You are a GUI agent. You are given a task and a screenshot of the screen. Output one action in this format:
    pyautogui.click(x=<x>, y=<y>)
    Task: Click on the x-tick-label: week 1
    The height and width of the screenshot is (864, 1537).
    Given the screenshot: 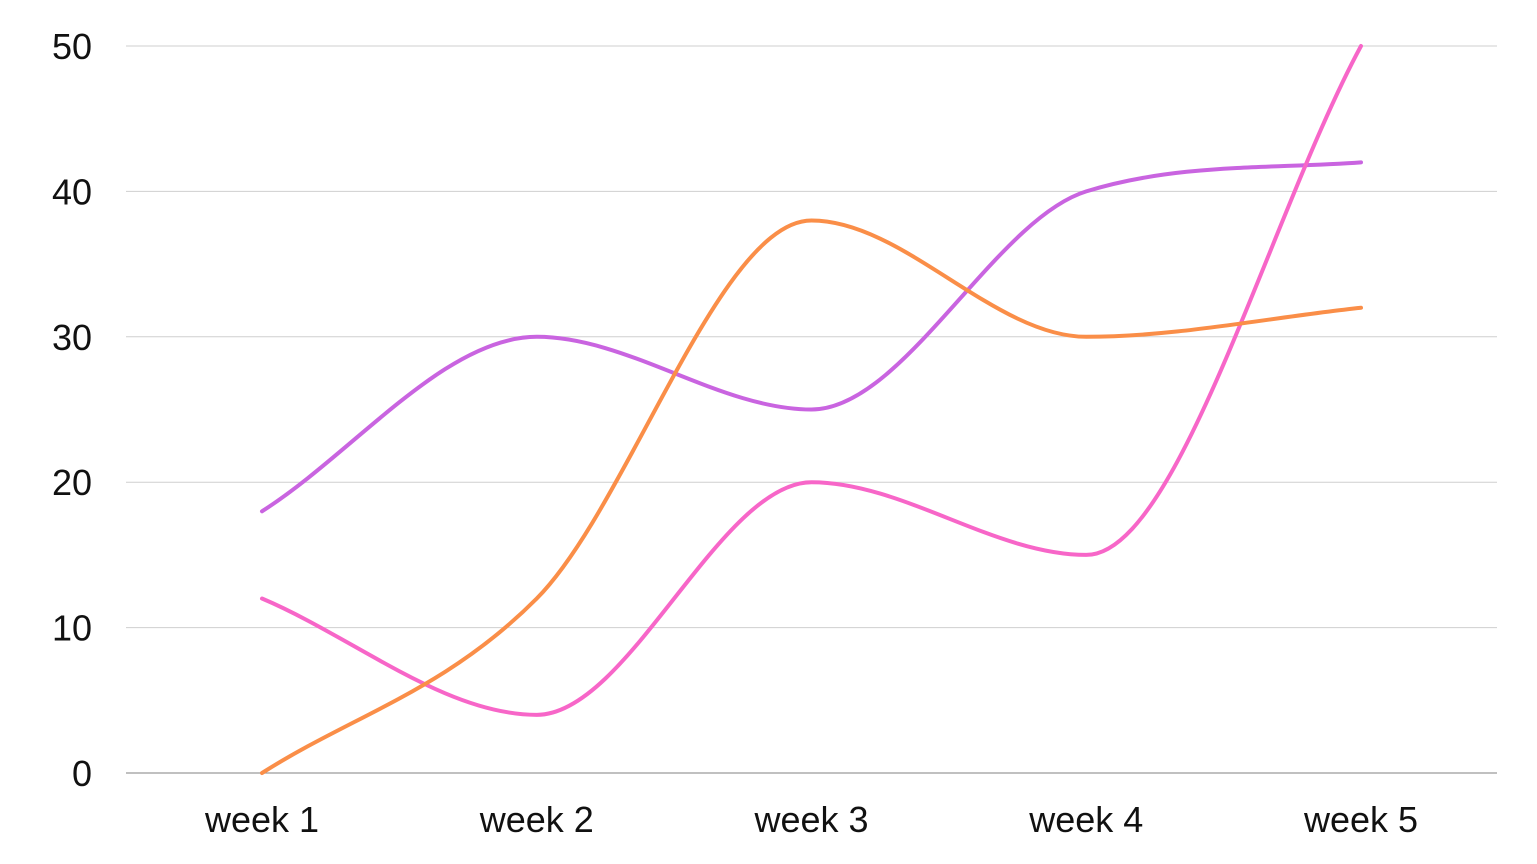 What is the action you would take?
    pyautogui.click(x=261, y=819)
    